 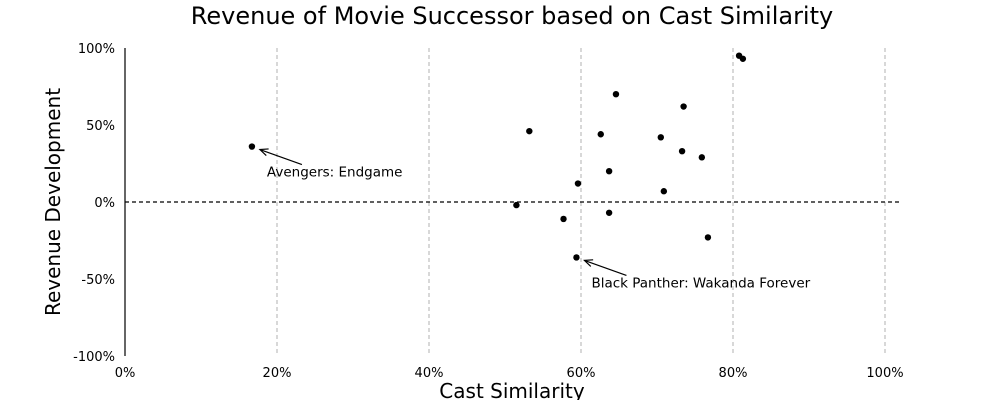 What do you see at coordinates (884, 373) in the screenshot?
I see `x-tick-label: 100%` at bounding box center [884, 373].